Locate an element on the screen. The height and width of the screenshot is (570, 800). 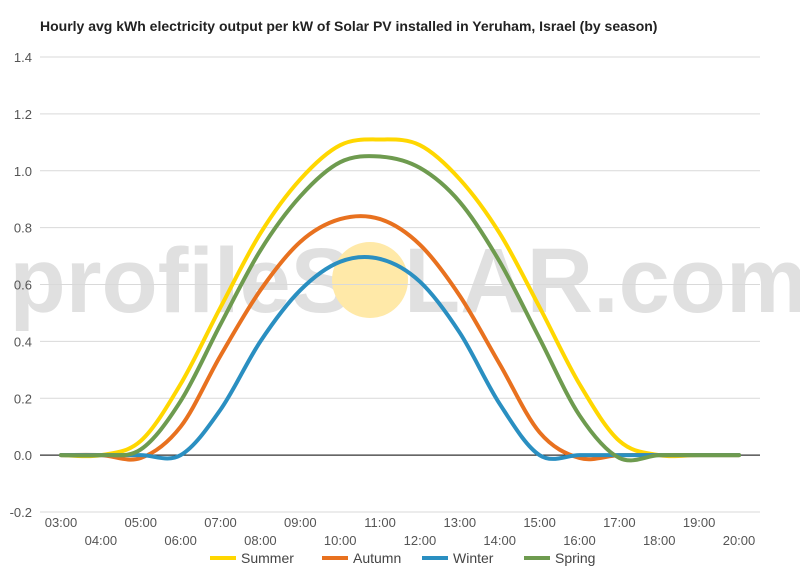
x-tick-label: 08:00 is located at coordinates (260, 540).